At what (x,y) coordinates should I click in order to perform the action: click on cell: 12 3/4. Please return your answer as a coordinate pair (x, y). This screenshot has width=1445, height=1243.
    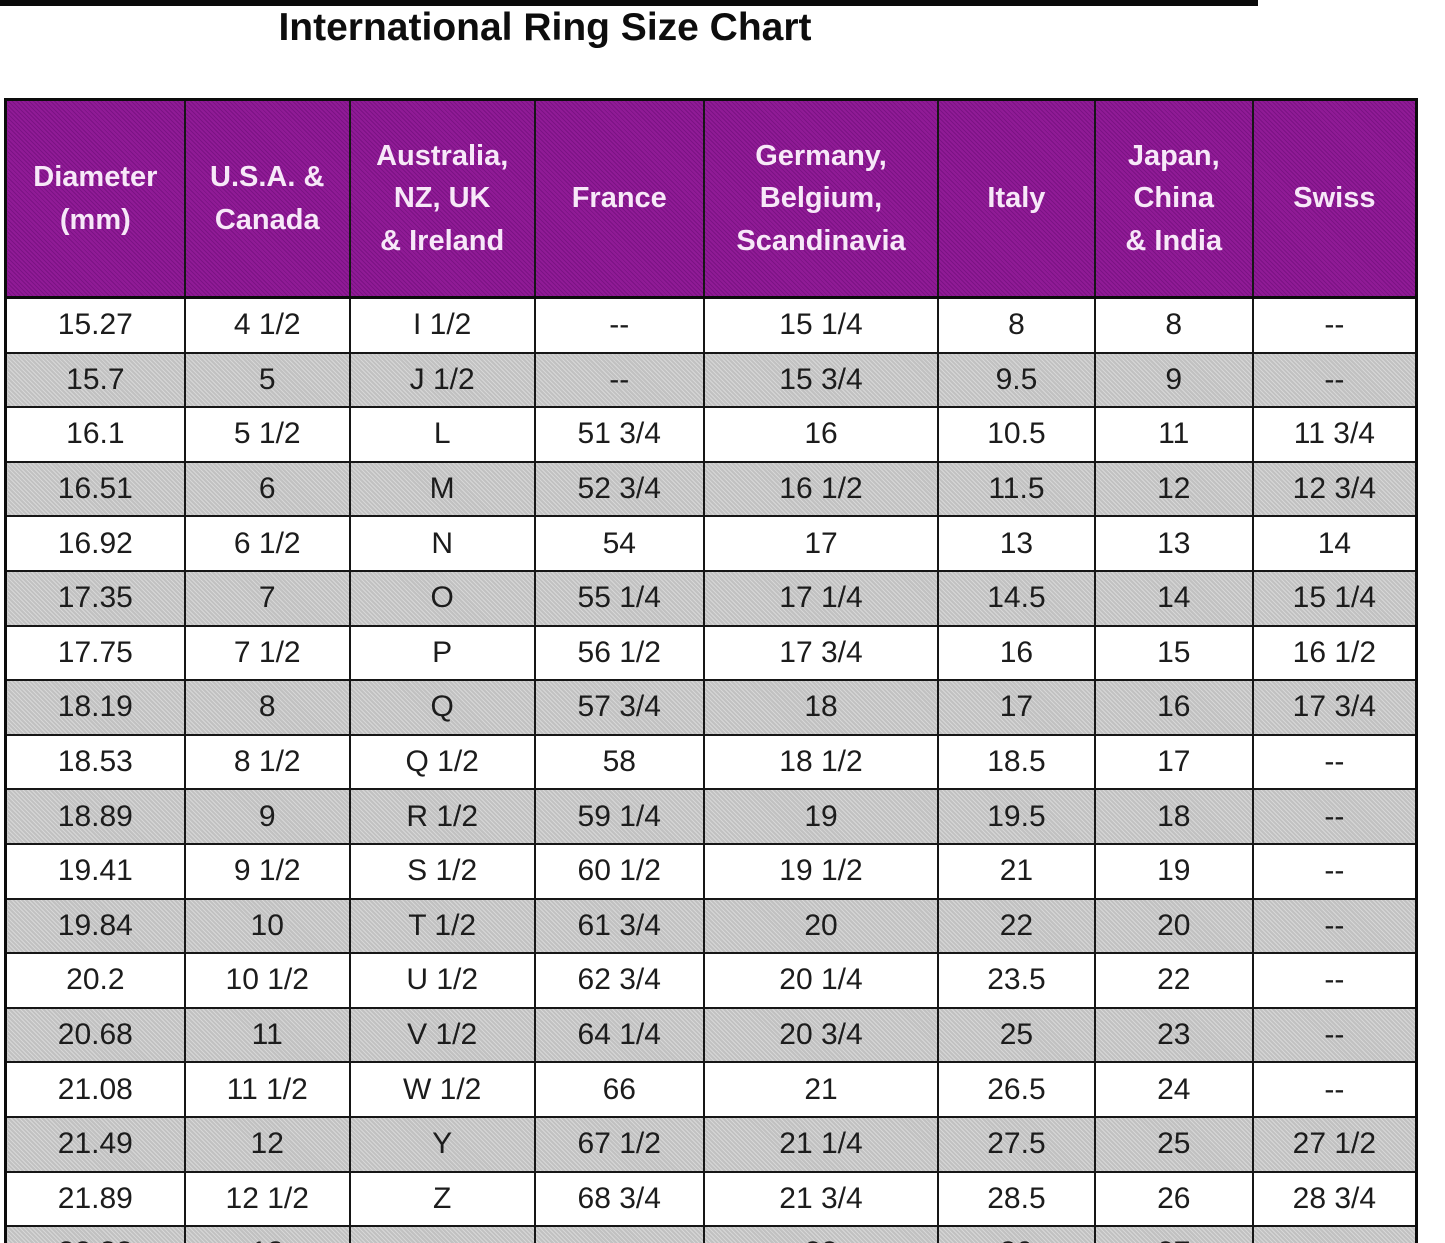
    Looking at the image, I should click on (1334, 489).